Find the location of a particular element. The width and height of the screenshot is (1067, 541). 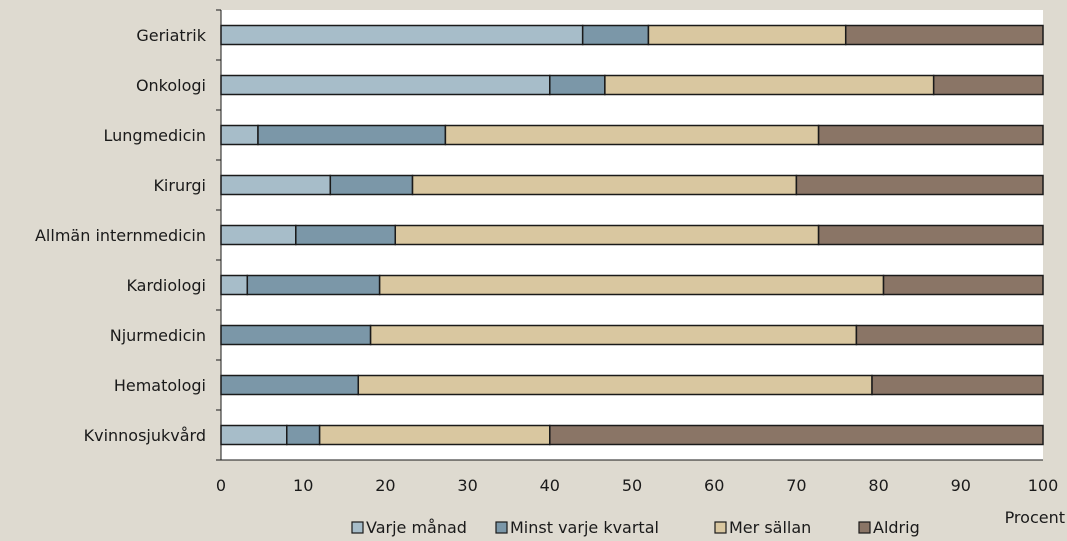

x-tick-label: 0 is located at coordinates (221, 485).